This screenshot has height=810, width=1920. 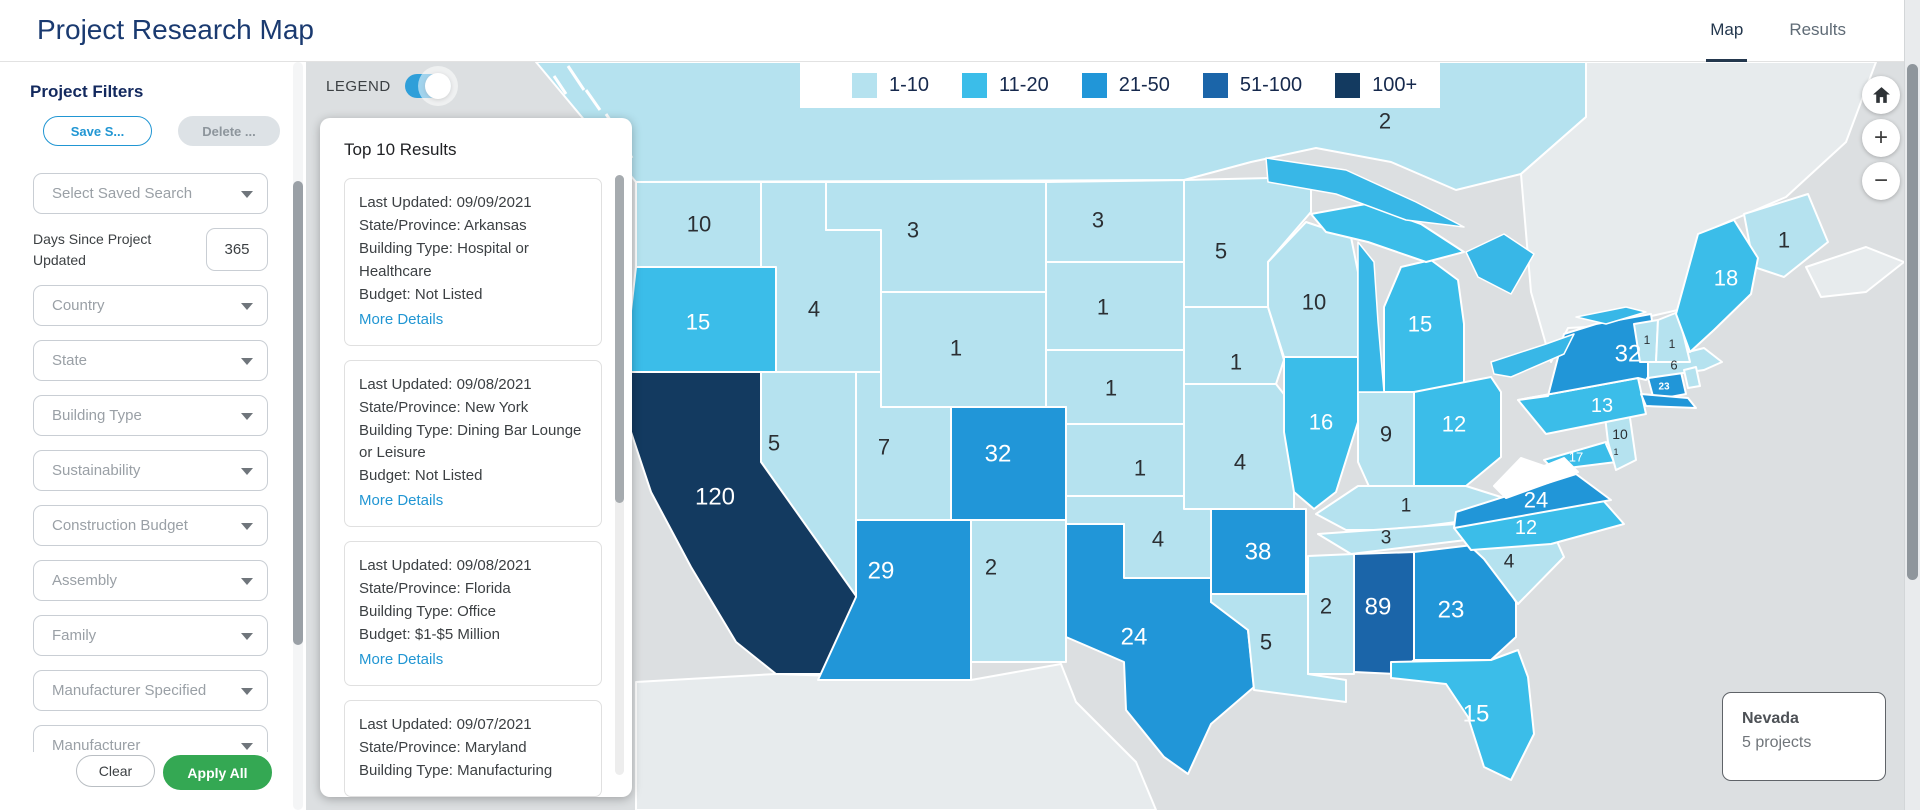 What do you see at coordinates (150, 415) in the screenshot?
I see `filter-select-building-type: Building Type` at bounding box center [150, 415].